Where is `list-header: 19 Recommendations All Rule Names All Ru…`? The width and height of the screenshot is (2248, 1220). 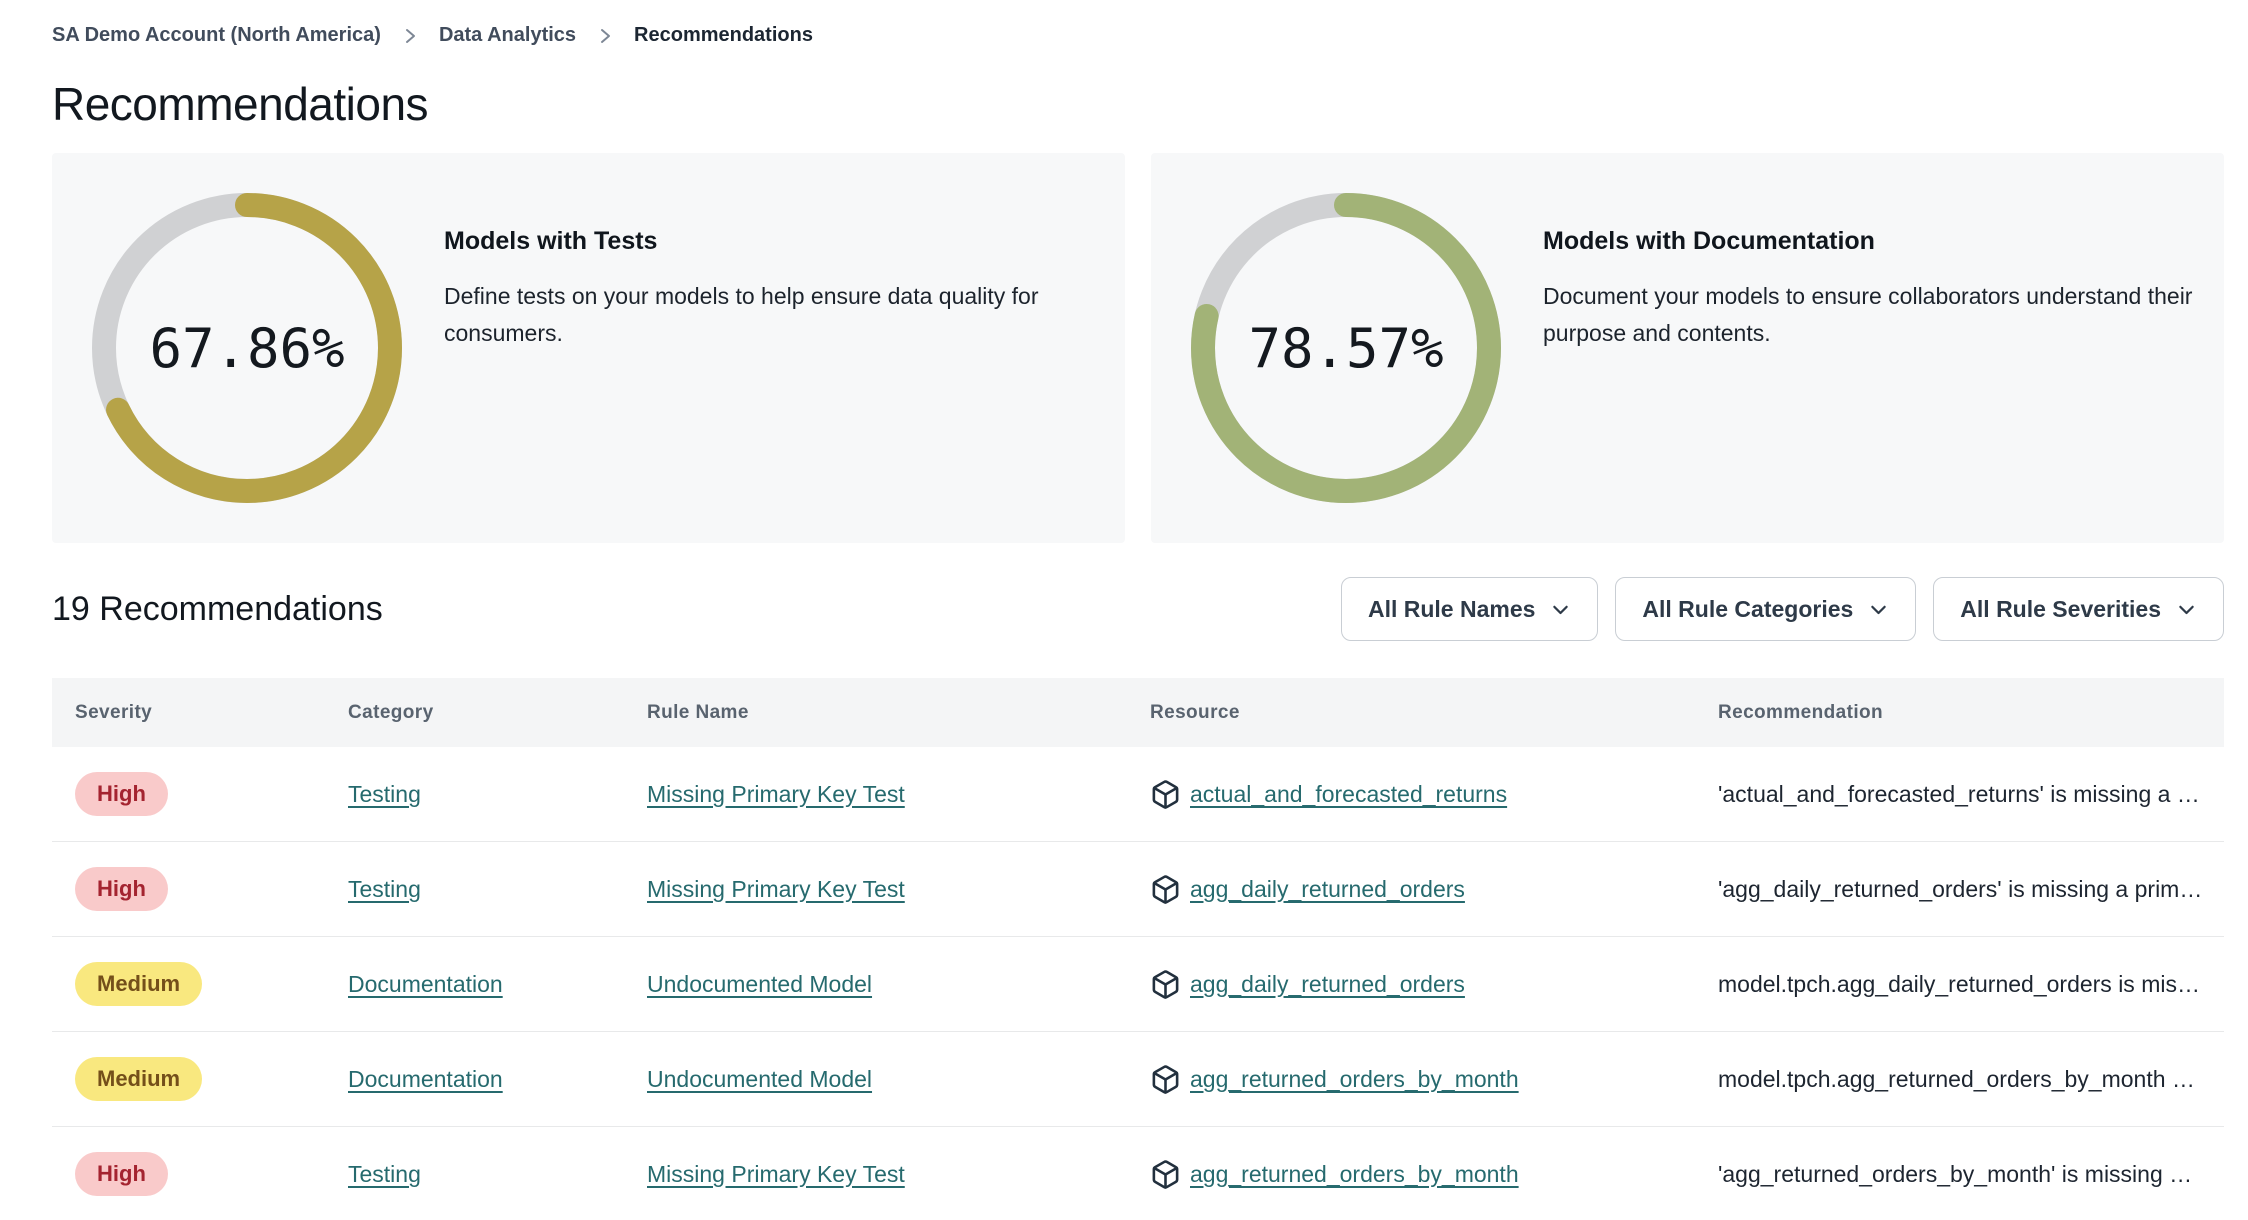
list-header: 19 Recommendations All Rule Names All Ru… is located at coordinates (1138, 609).